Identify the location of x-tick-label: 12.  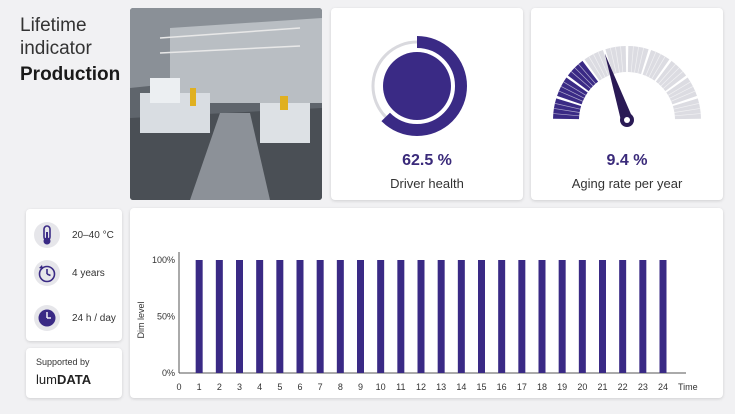
(421, 387).